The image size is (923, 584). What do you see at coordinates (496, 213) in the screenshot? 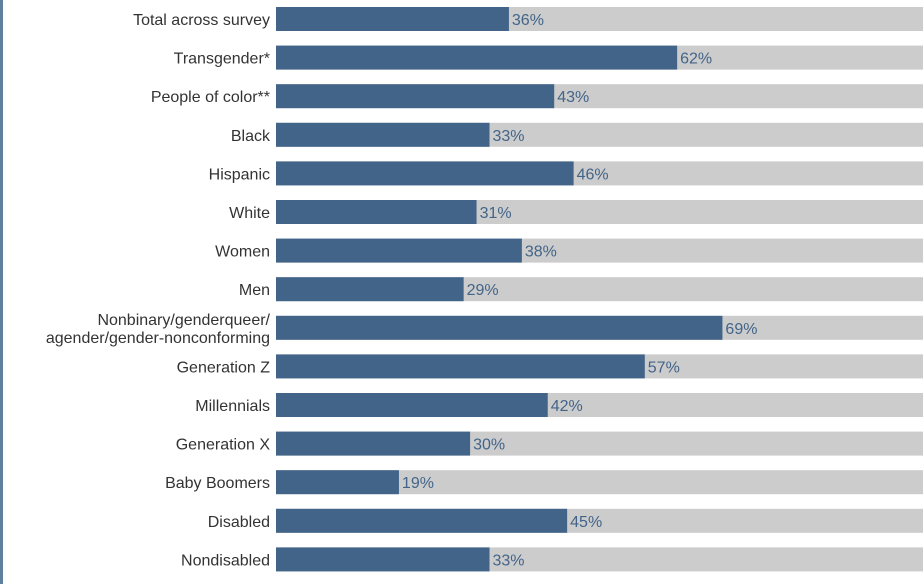
I see `data-label: 31%` at bounding box center [496, 213].